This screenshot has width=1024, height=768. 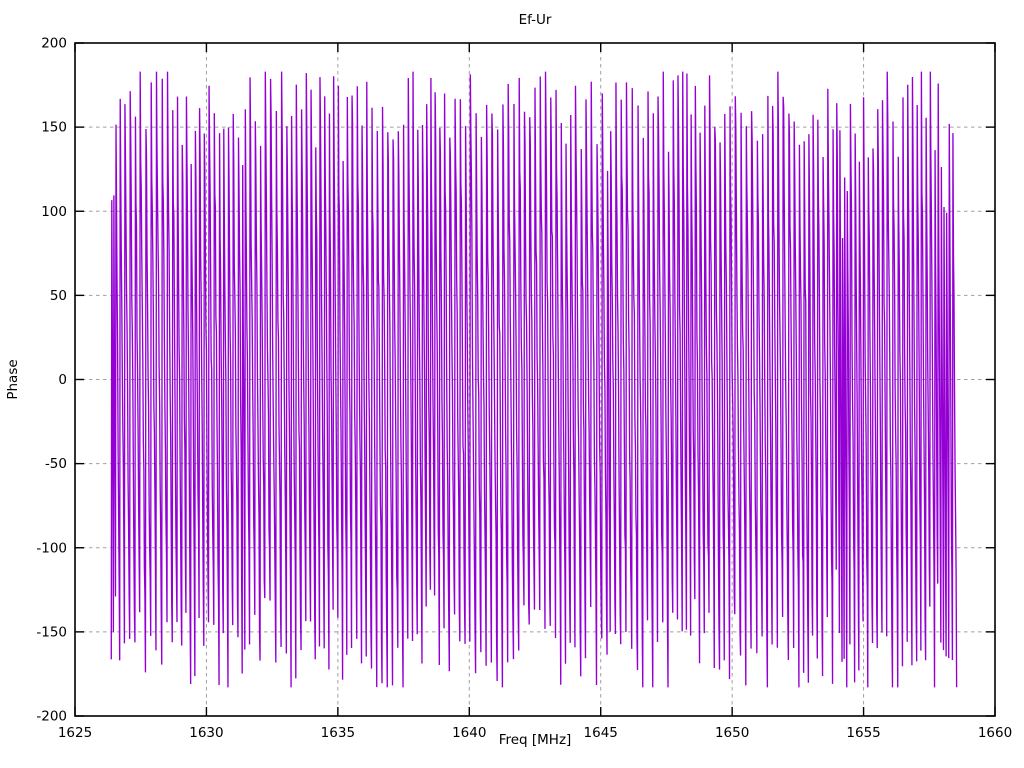 What do you see at coordinates (51, 717) in the screenshot?
I see `y-tick-label: -200` at bounding box center [51, 717].